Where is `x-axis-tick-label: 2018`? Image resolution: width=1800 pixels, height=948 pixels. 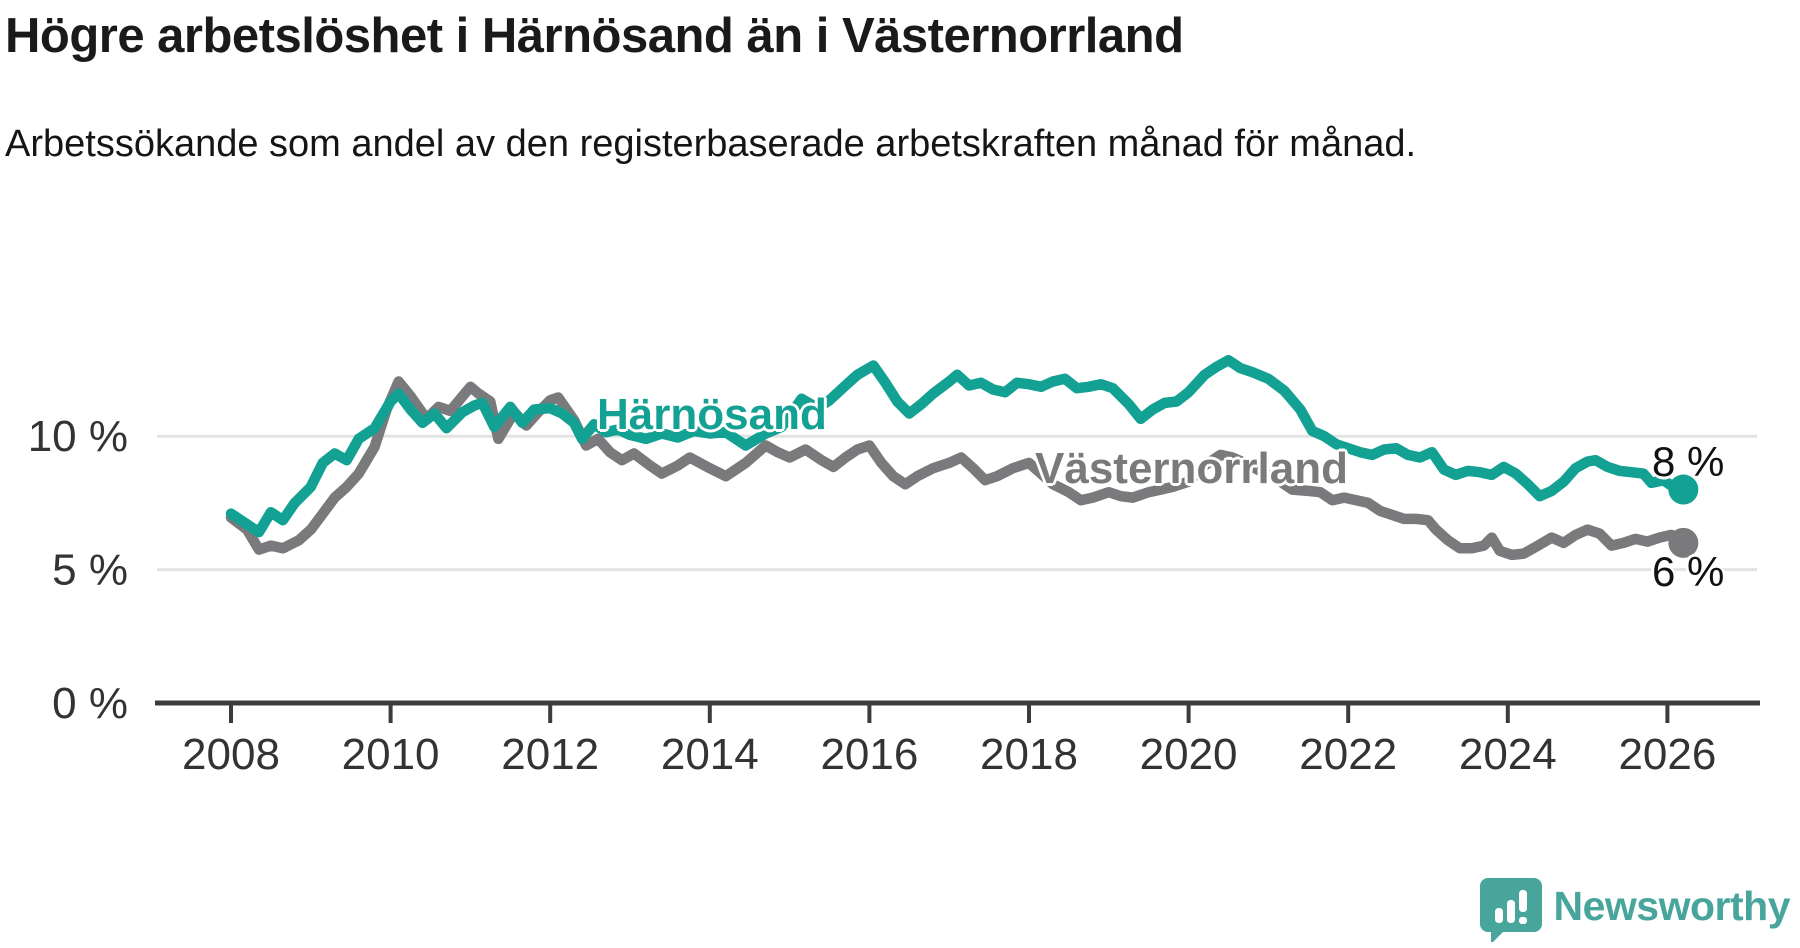 x-axis-tick-label: 2018 is located at coordinates (1029, 754).